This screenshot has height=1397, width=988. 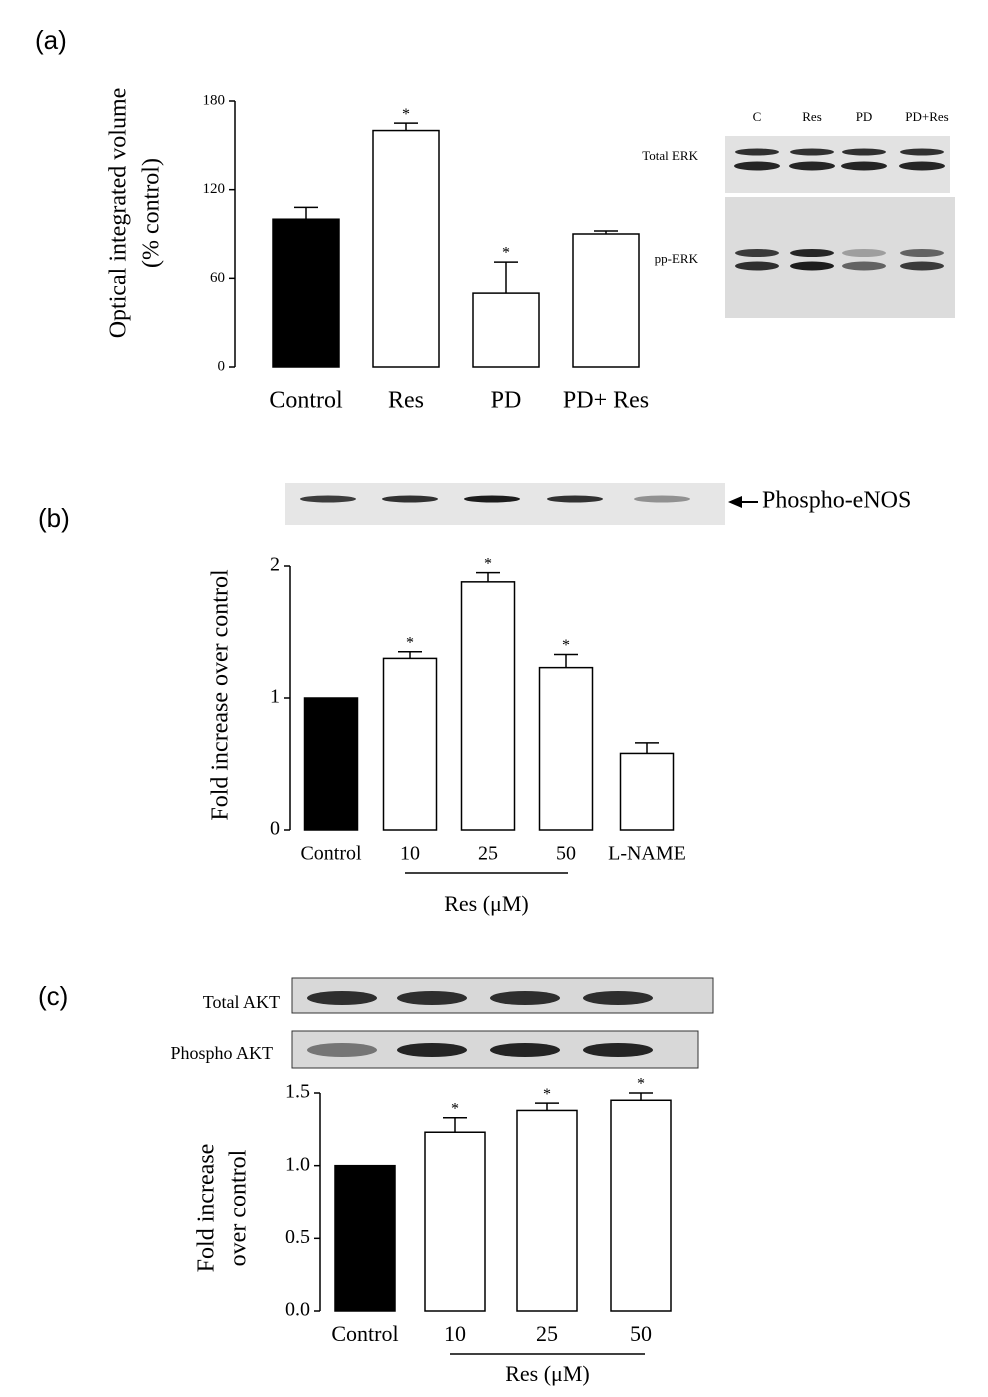 What do you see at coordinates (406, 401) in the screenshot?
I see `x-tick-label: Res` at bounding box center [406, 401].